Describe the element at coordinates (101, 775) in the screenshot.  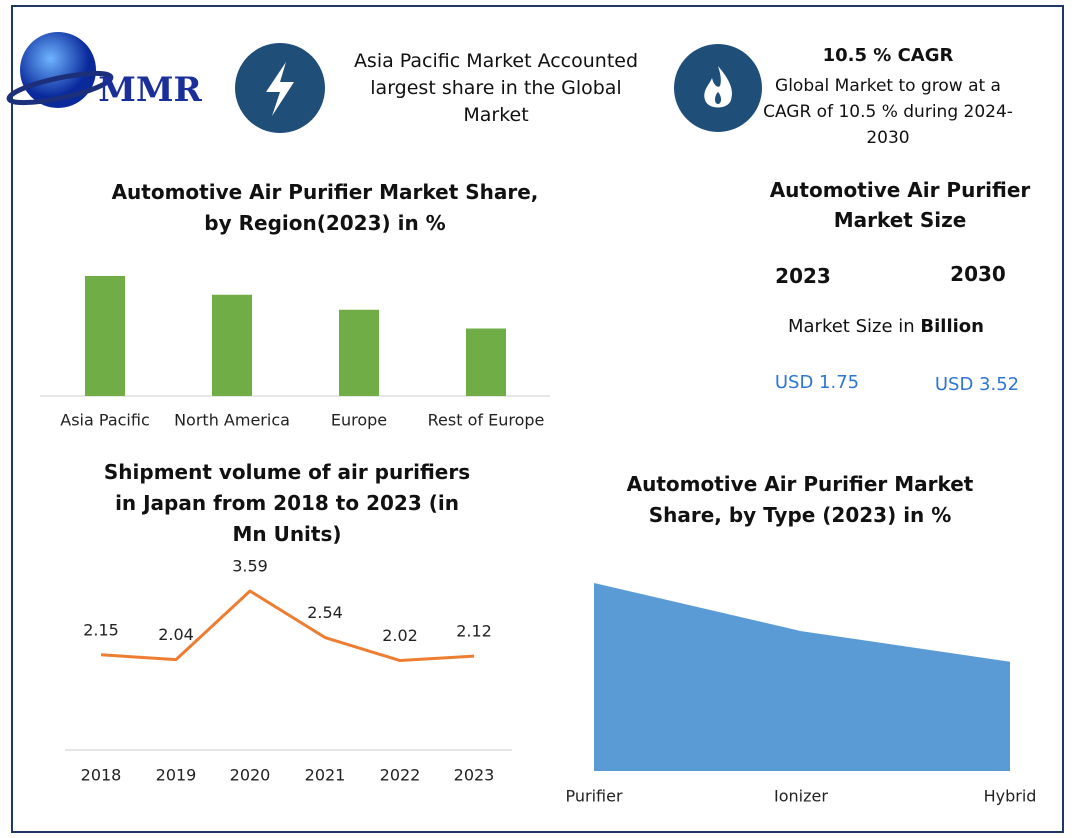
I see `x-tick-label: 2018` at that location.